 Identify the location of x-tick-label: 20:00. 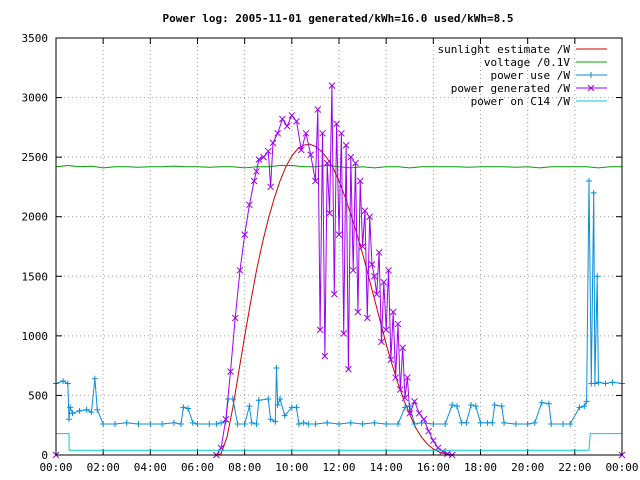
(527, 467).